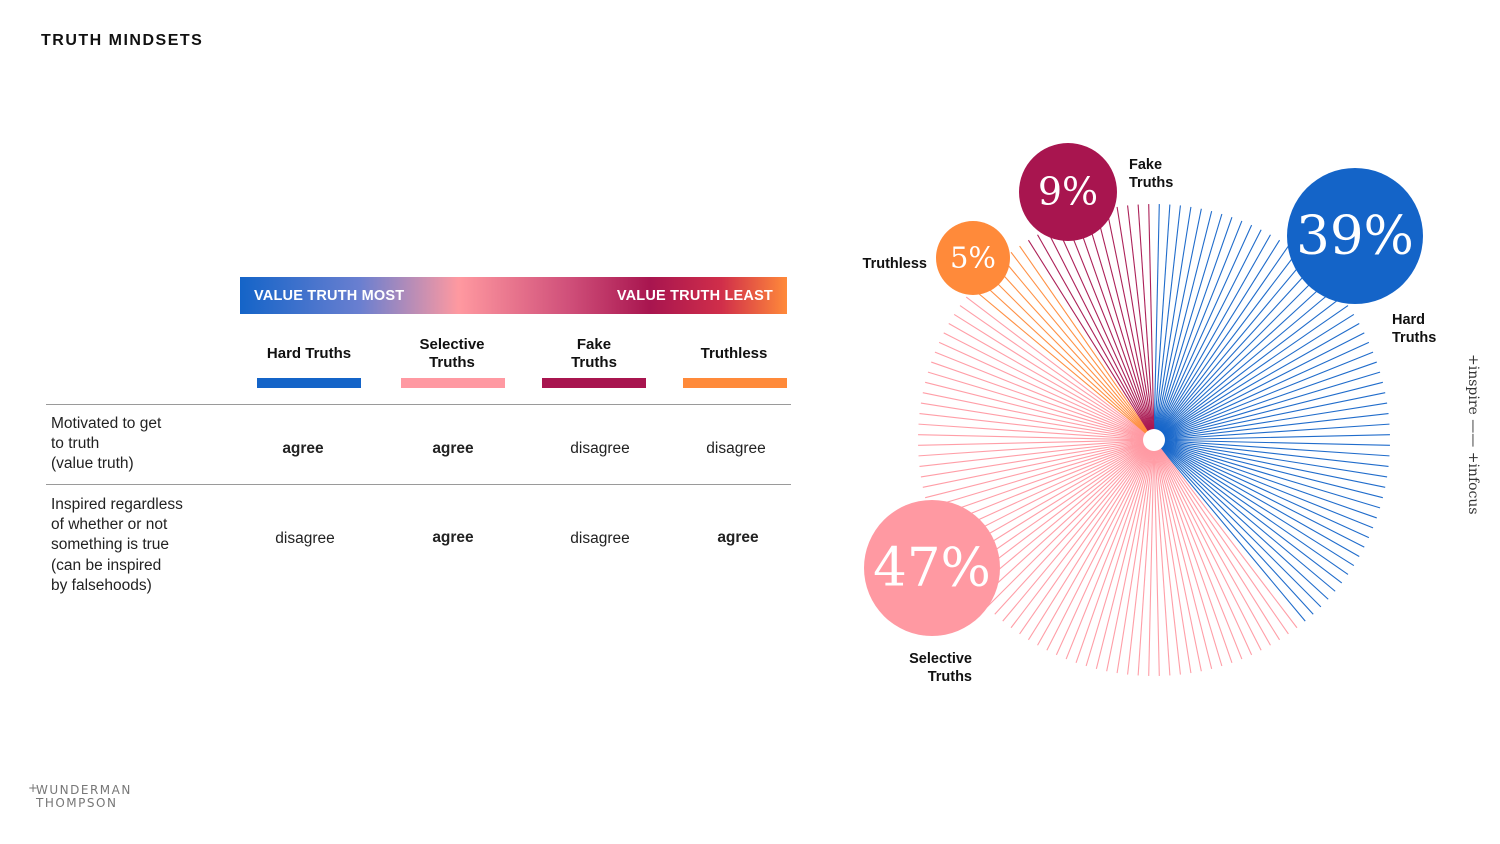 This screenshot has width=1500, height=844. I want to click on column-header-fake-truths: Fake Truths, so click(594, 353).